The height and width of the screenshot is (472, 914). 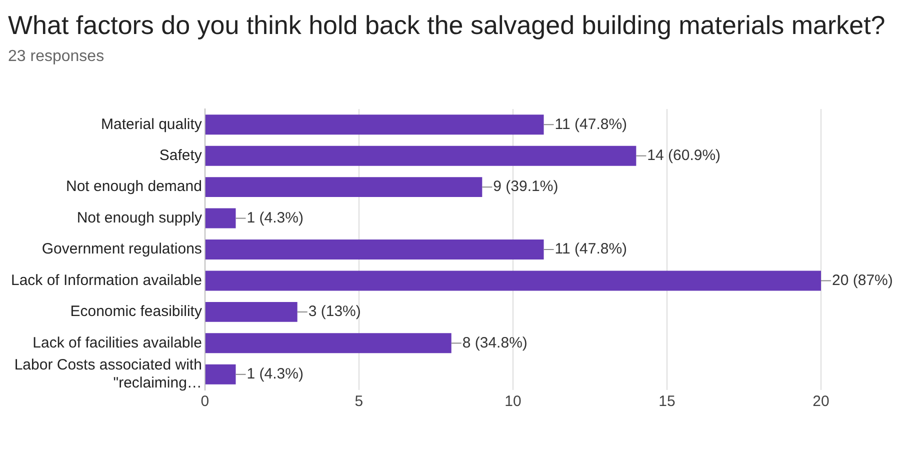 I want to click on x-tick-label: 20, so click(x=821, y=401).